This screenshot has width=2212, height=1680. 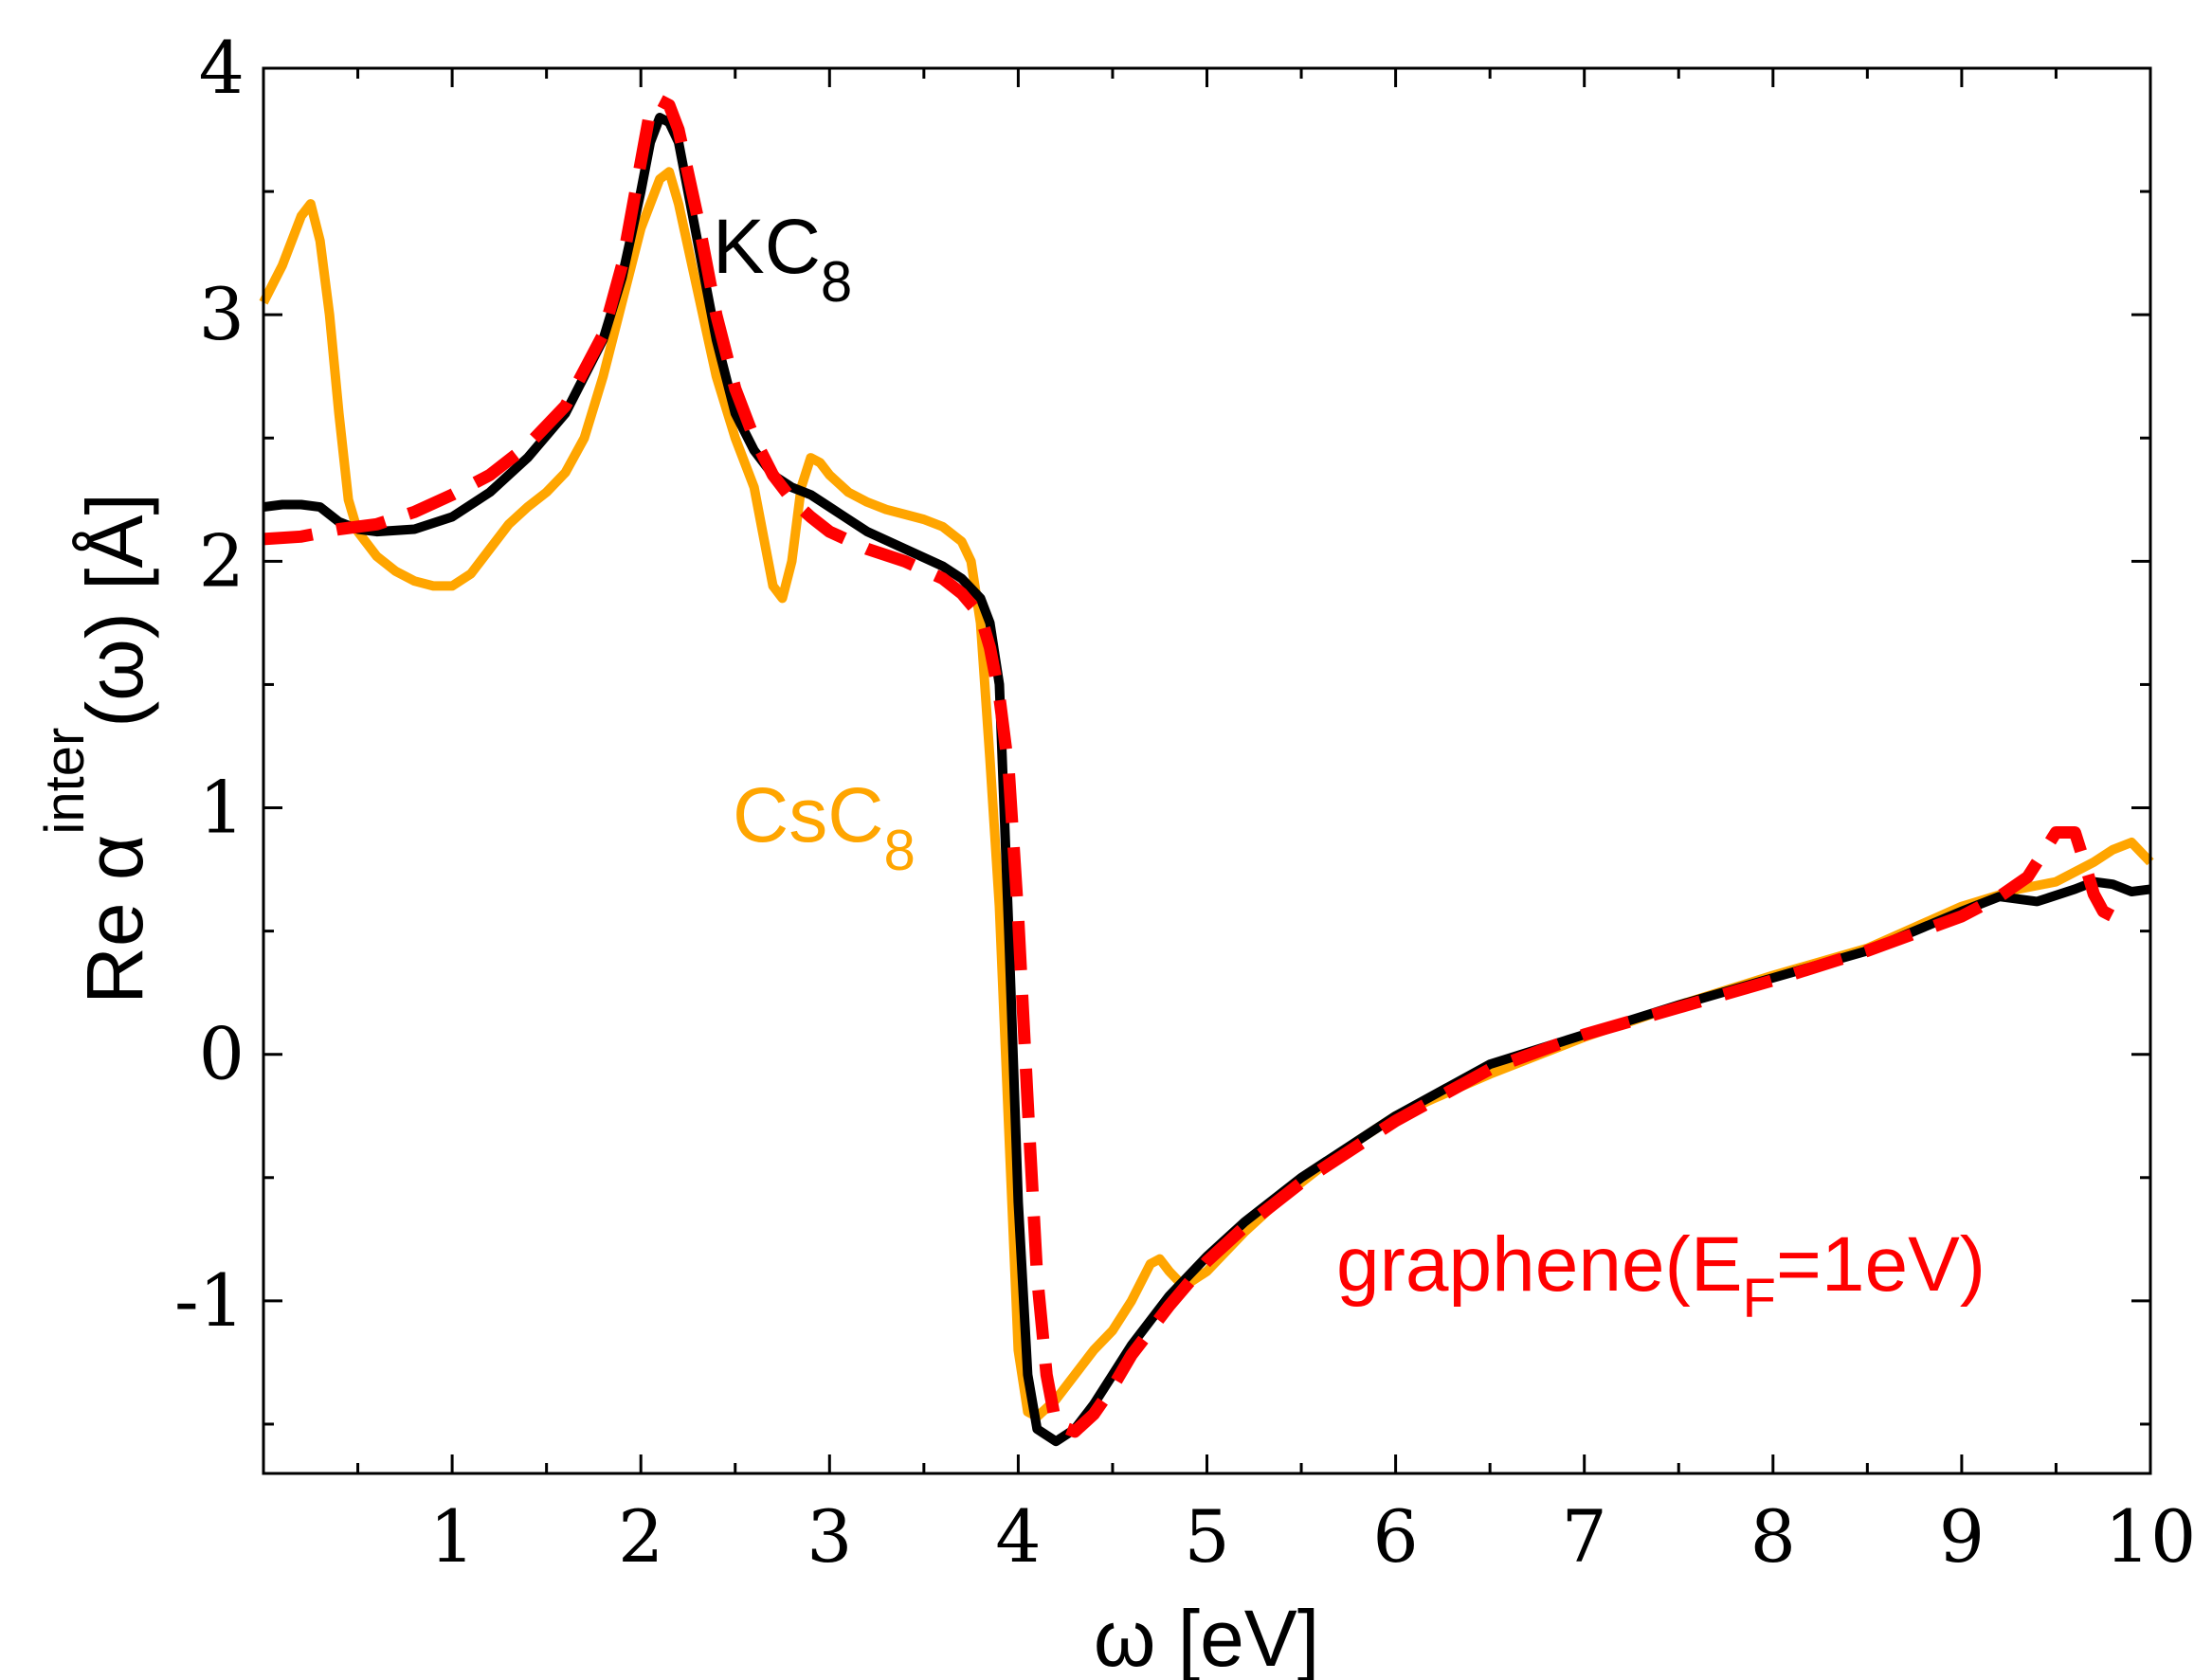 What do you see at coordinates (222, 808) in the screenshot?
I see `y-tick-label: 1` at bounding box center [222, 808].